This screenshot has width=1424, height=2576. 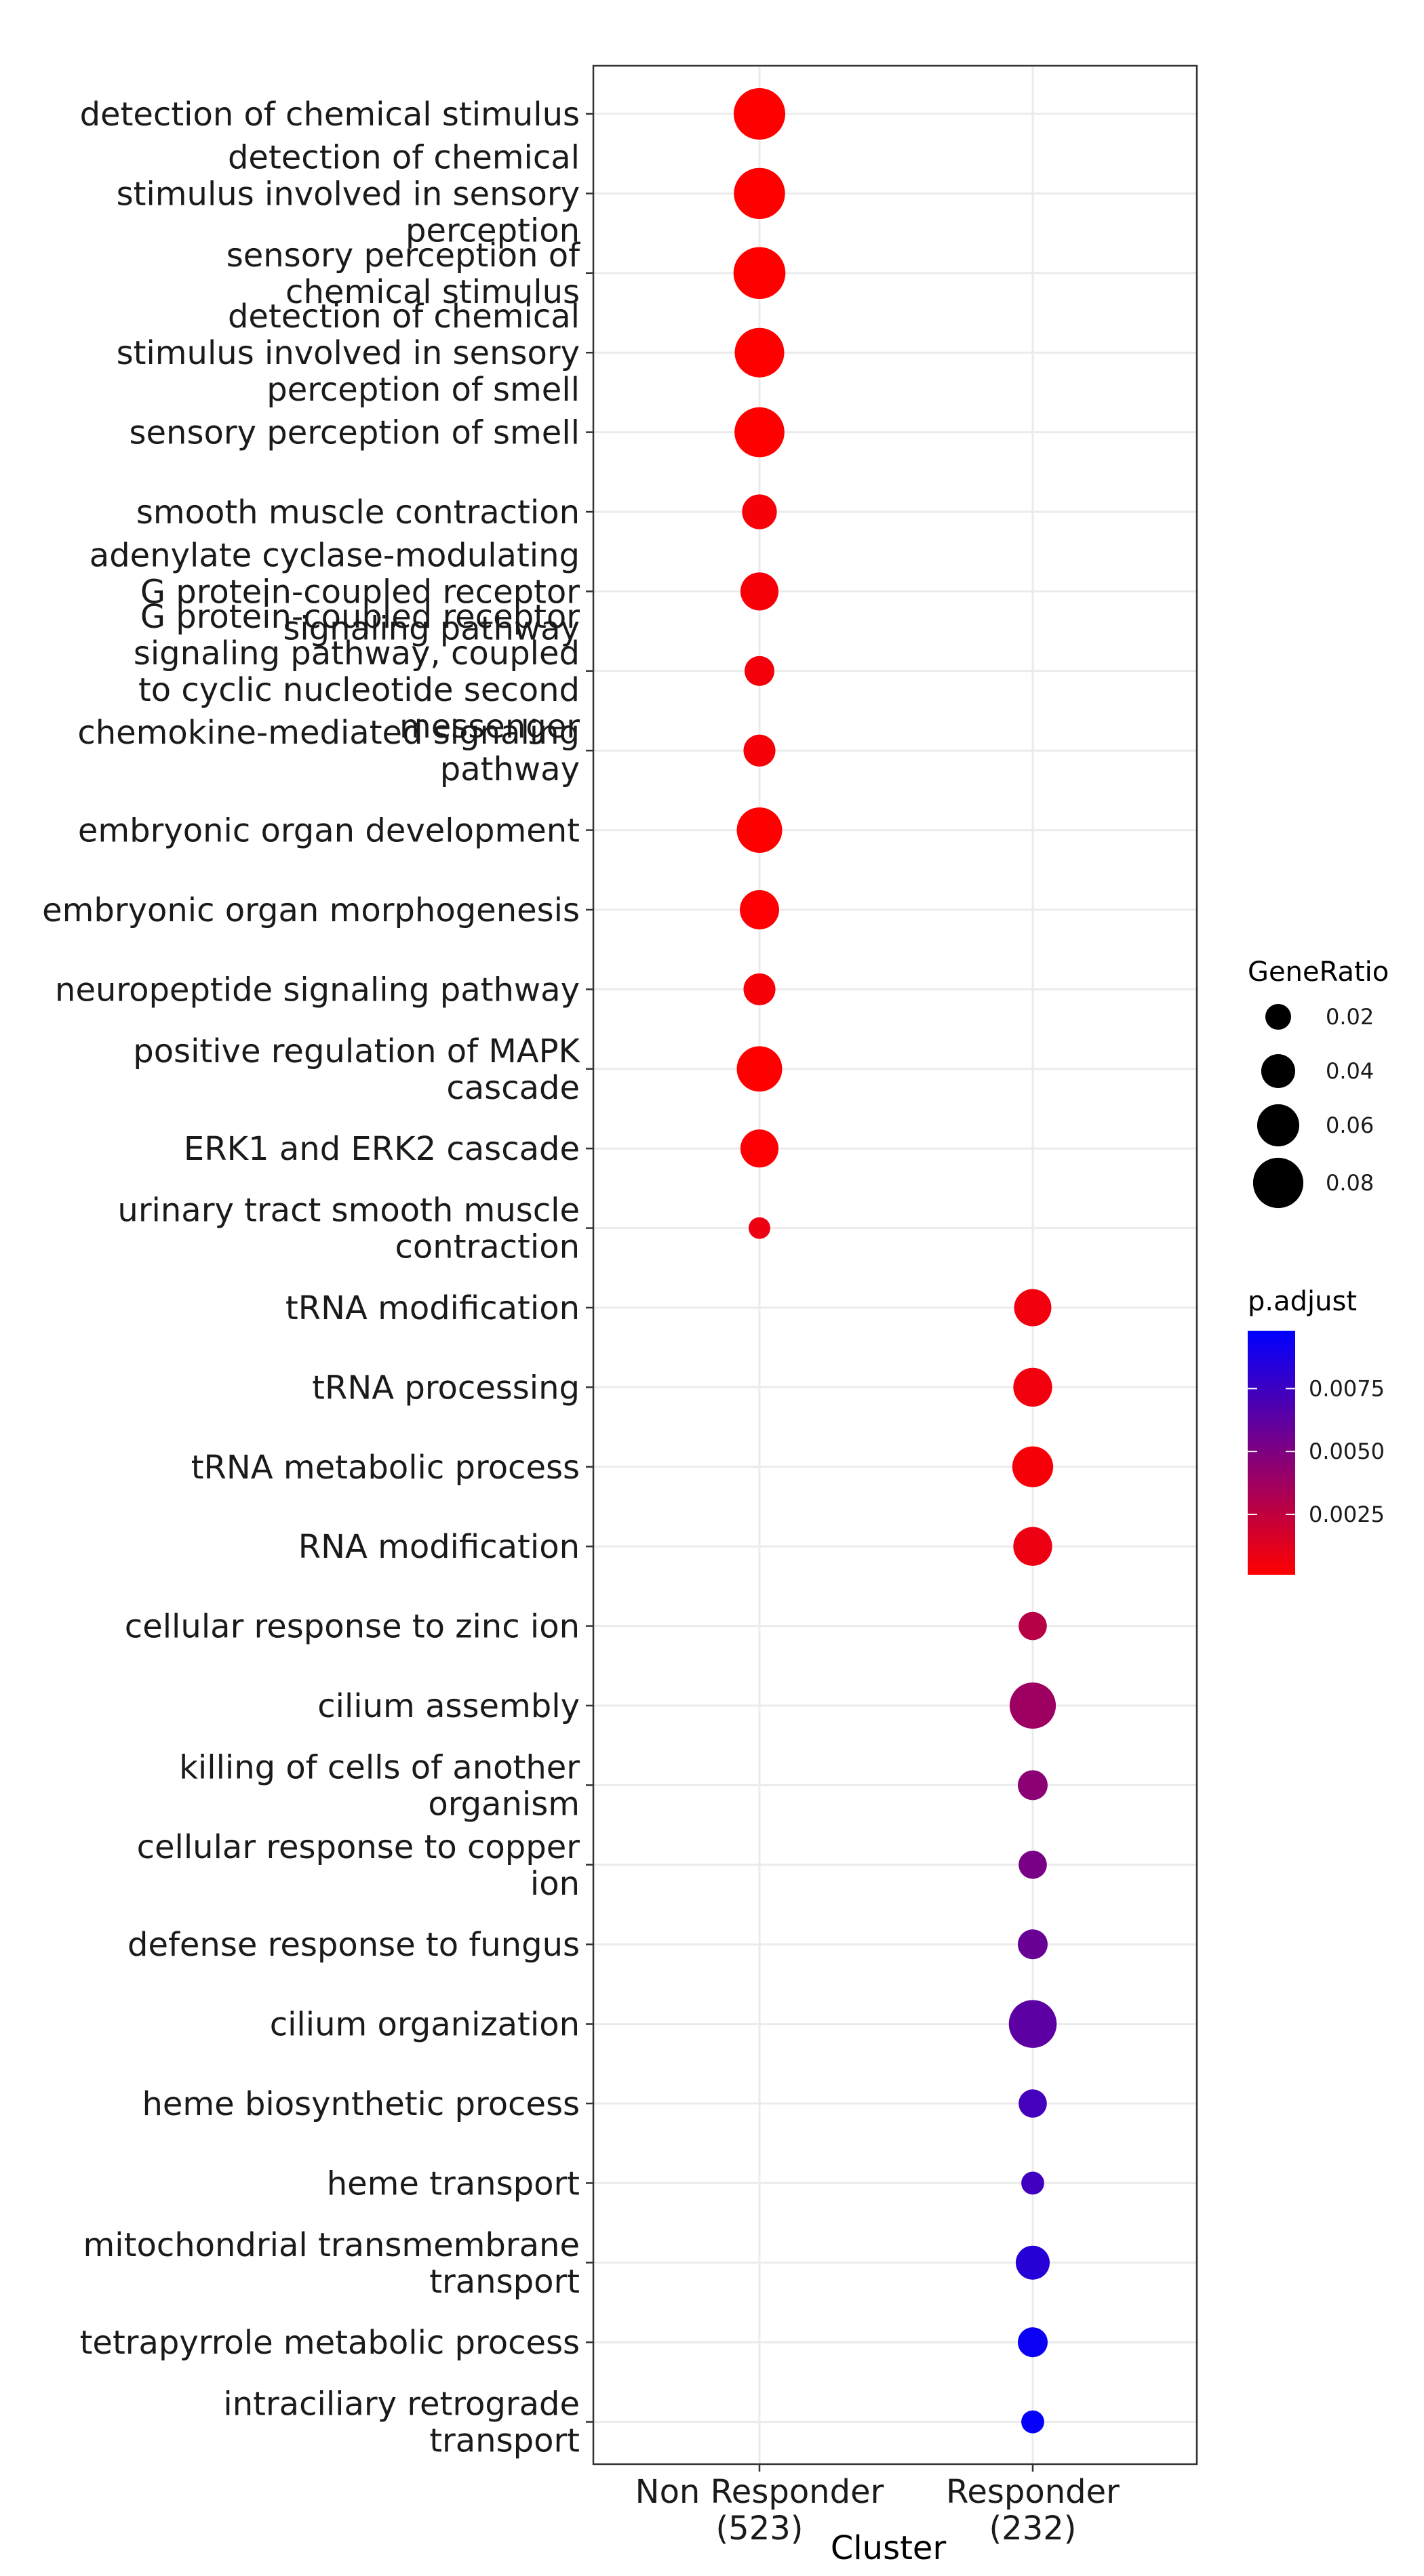 I want to click on generatio-legend-title: GeneRatio, so click(x=1318, y=972).